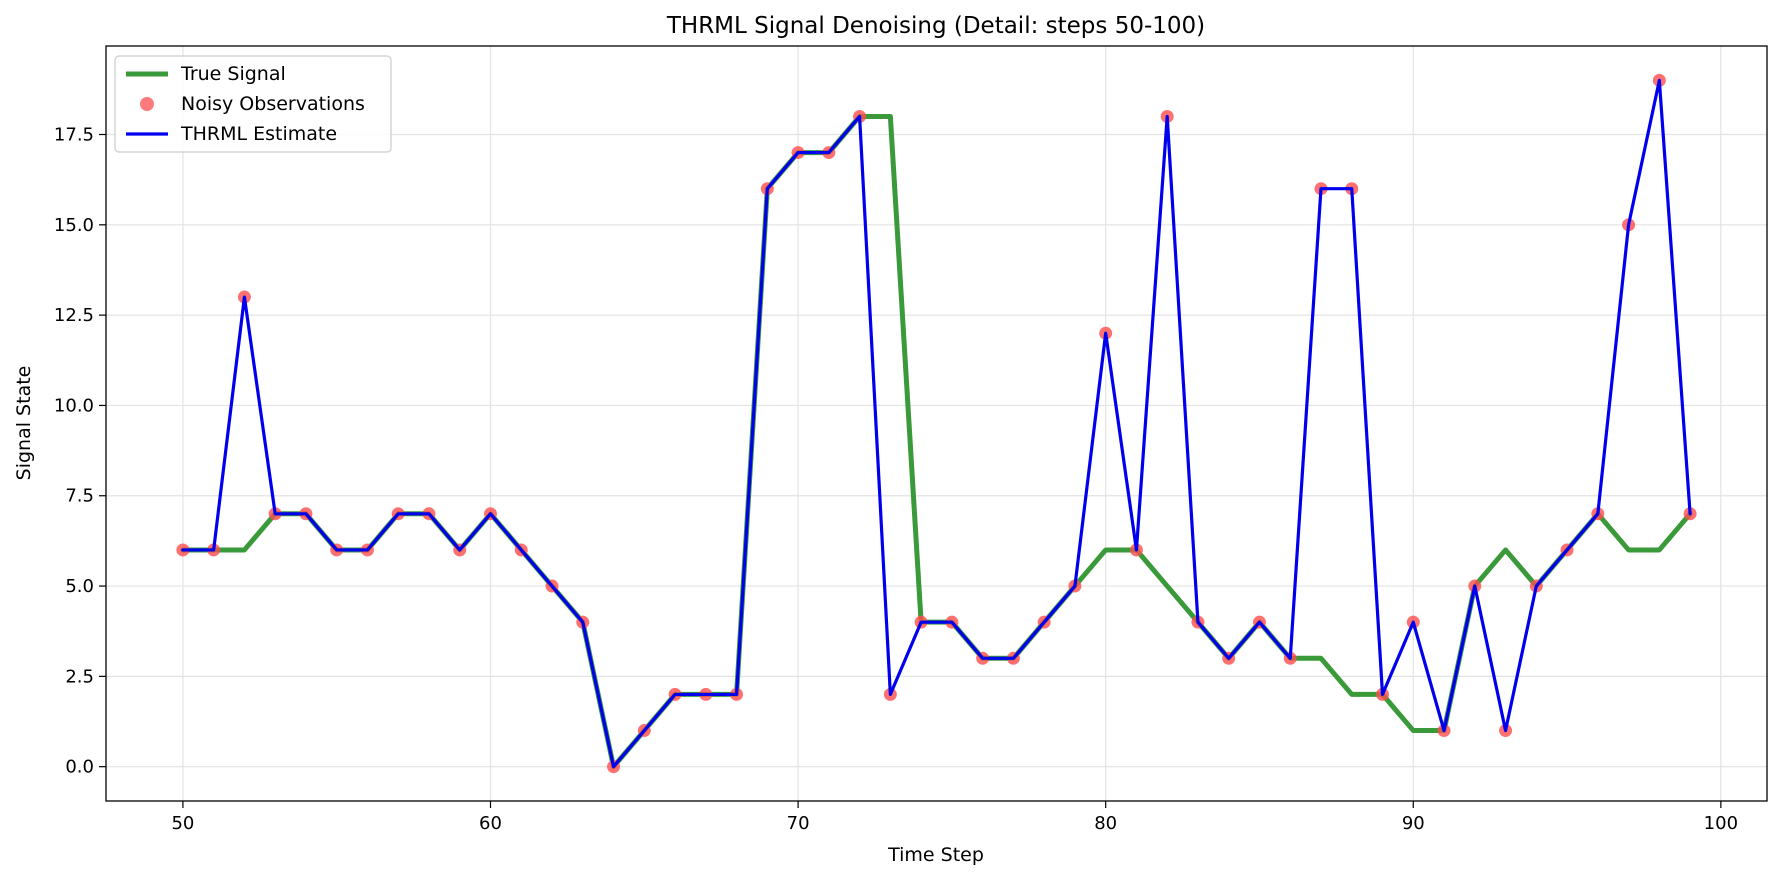  I want to click on x-tick-label: 50, so click(182, 823).